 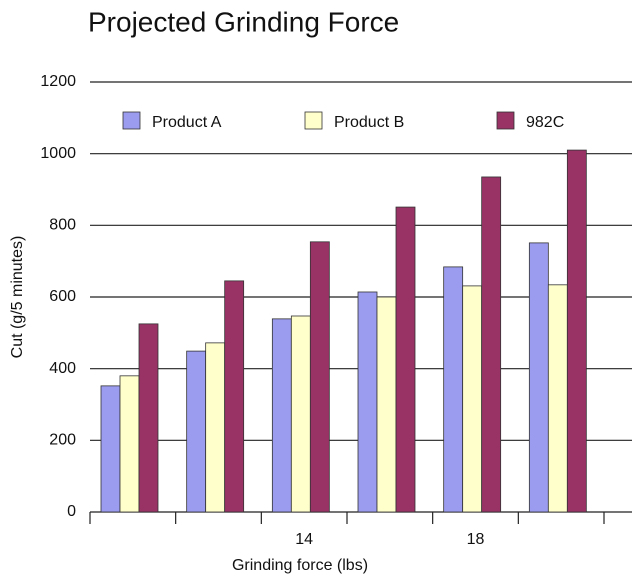 What do you see at coordinates (545, 122) in the screenshot?
I see `legend-label: 982C` at bounding box center [545, 122].